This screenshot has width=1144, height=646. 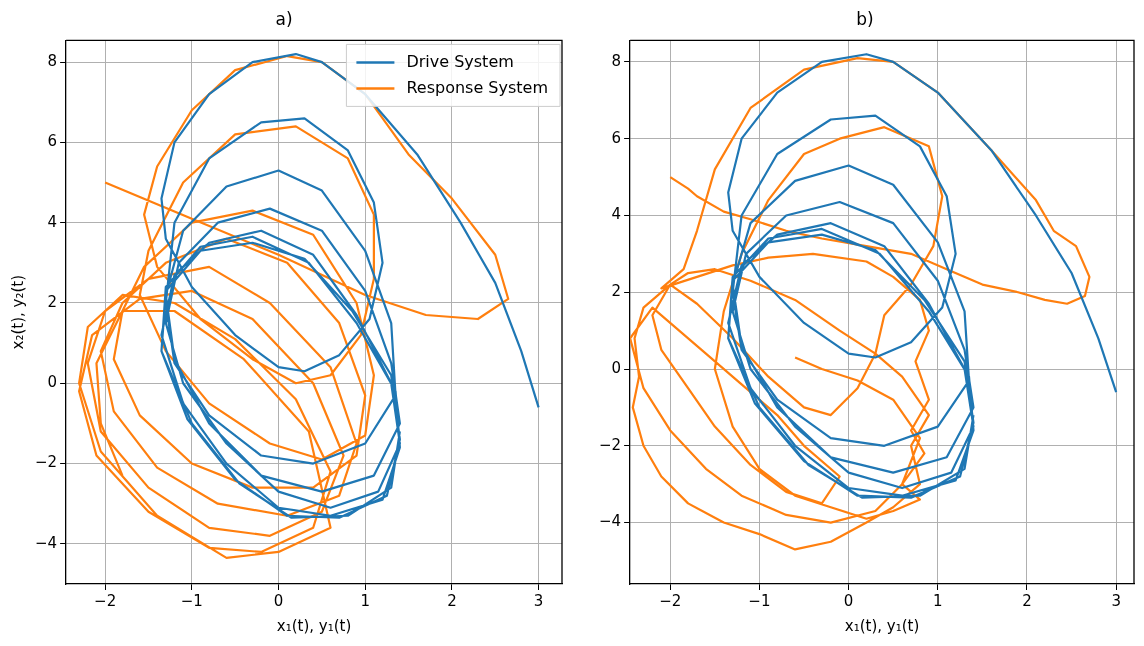 What do you see at coordinates (477, 87) in the screenshot?
I see `legend-label: Response System` at bounding box center [477, 87].